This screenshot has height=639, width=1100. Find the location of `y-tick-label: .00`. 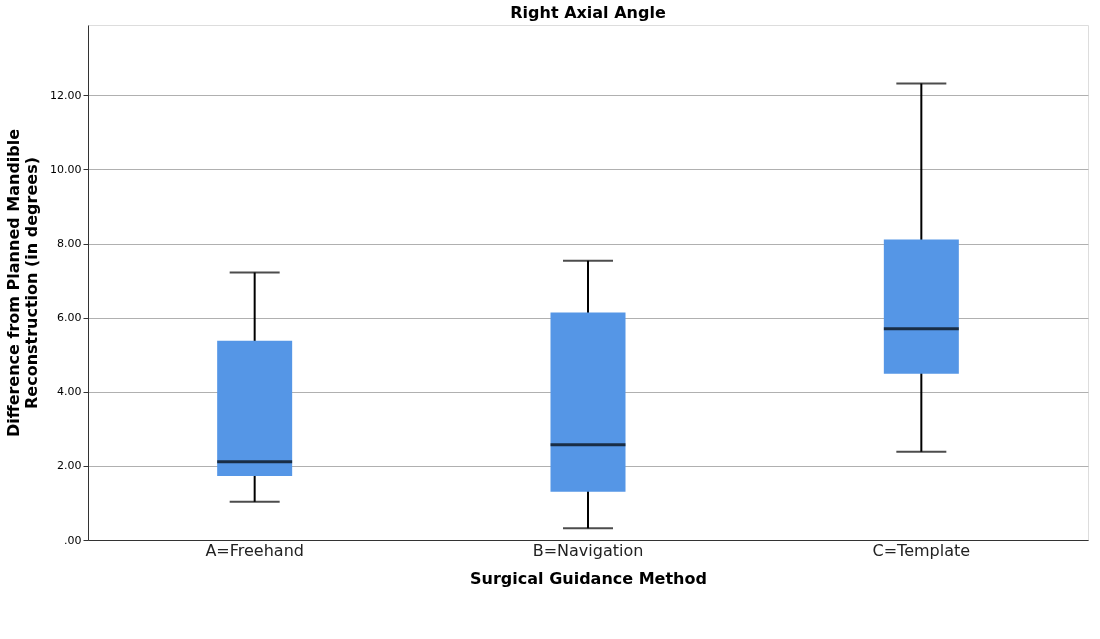

y-tick-label: .00 is located at coordinates (73, 540).